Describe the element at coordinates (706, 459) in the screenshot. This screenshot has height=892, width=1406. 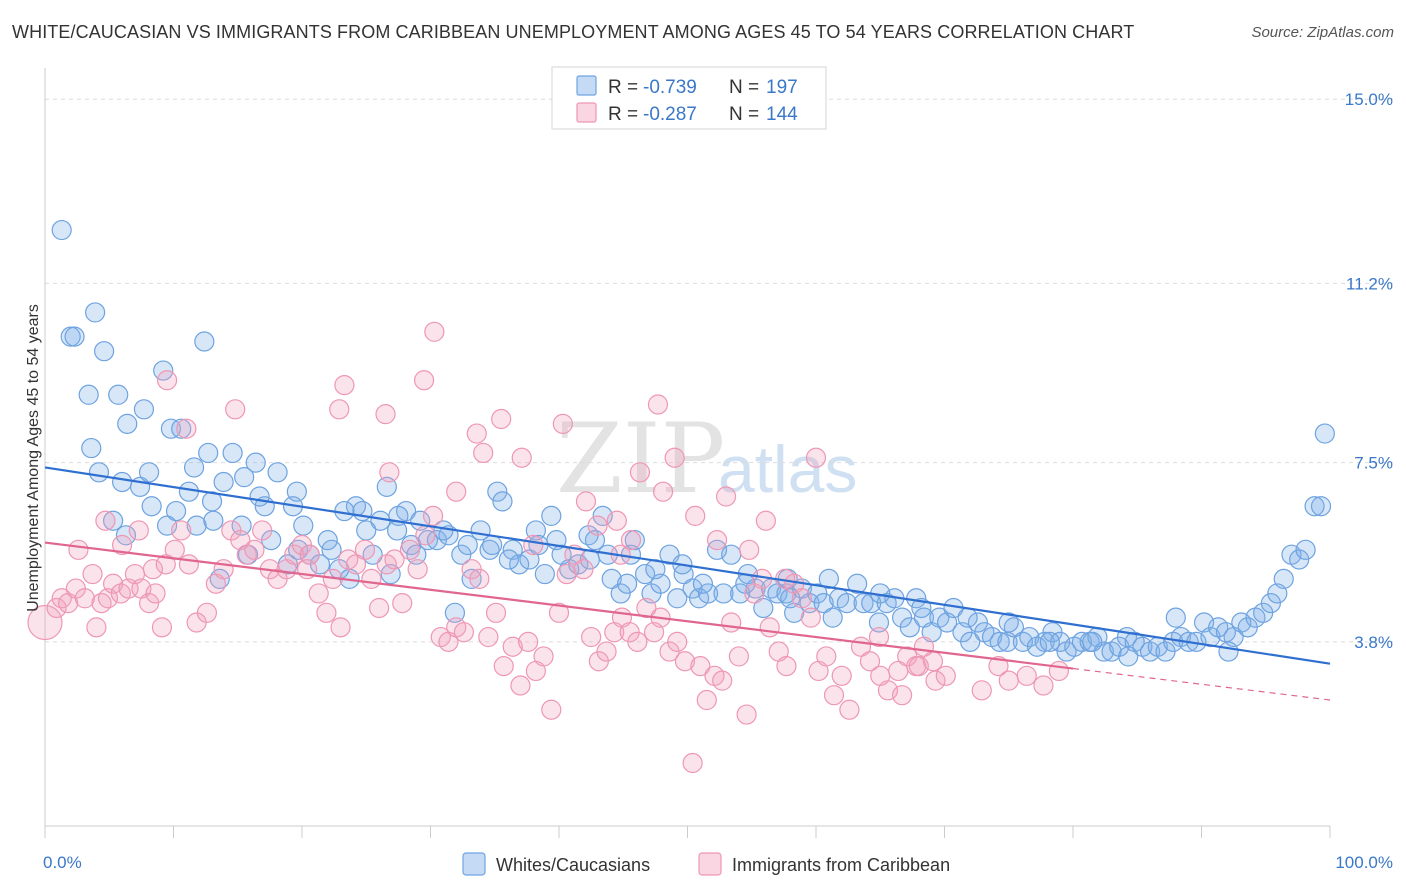
I see `zipatlas-watermark: ZIP atlas` at that location.